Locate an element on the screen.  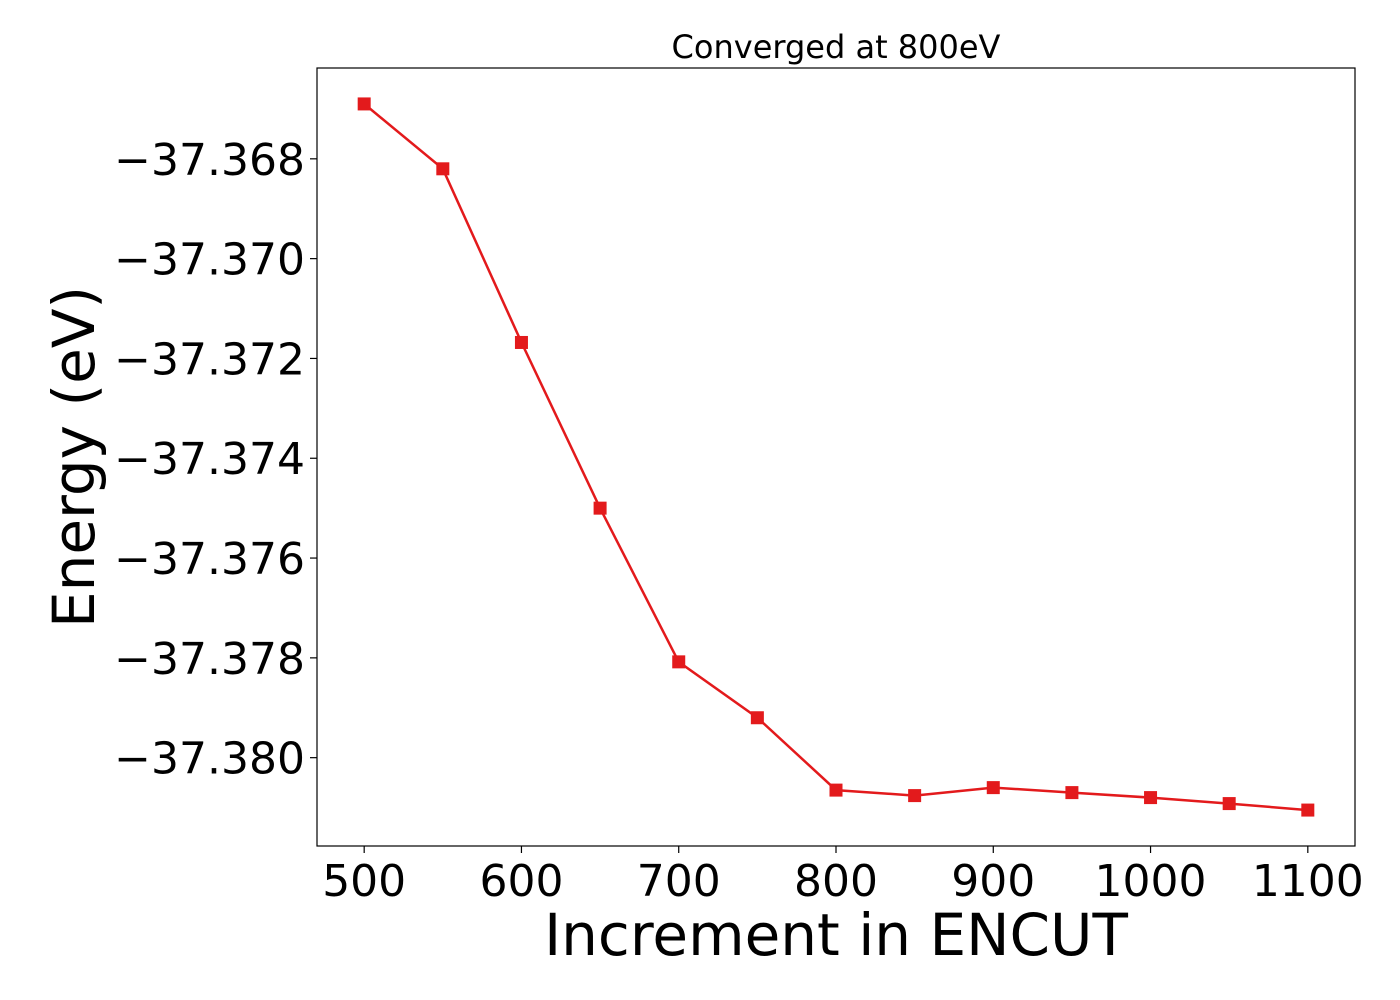
y-tick-label: −37.374 is located at coordinates (209, 459).